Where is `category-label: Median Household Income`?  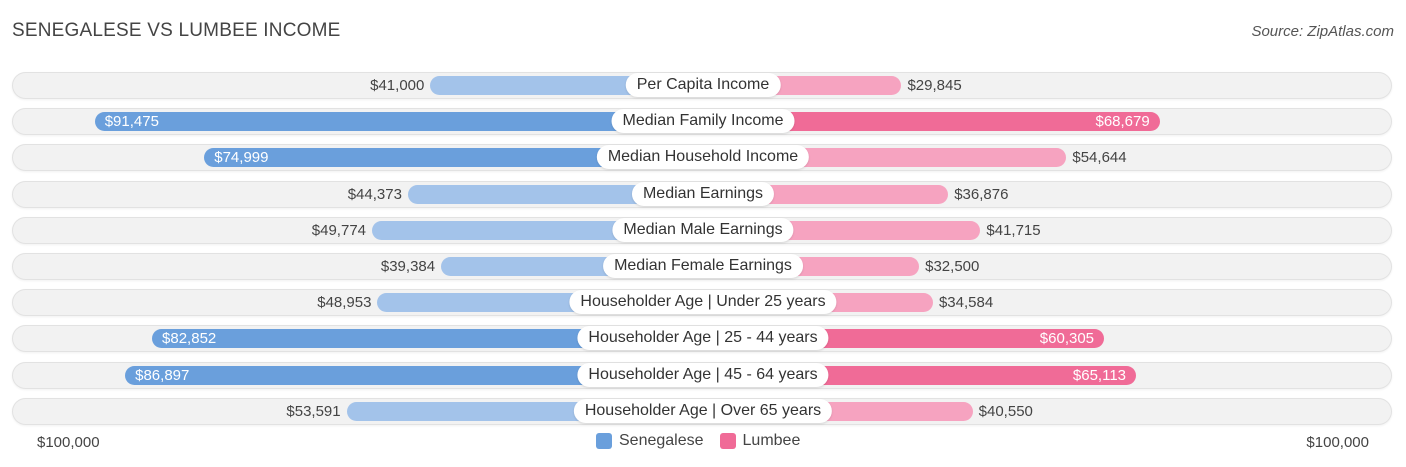
category-label: Median Household Income is located at coordinates (703, 157).